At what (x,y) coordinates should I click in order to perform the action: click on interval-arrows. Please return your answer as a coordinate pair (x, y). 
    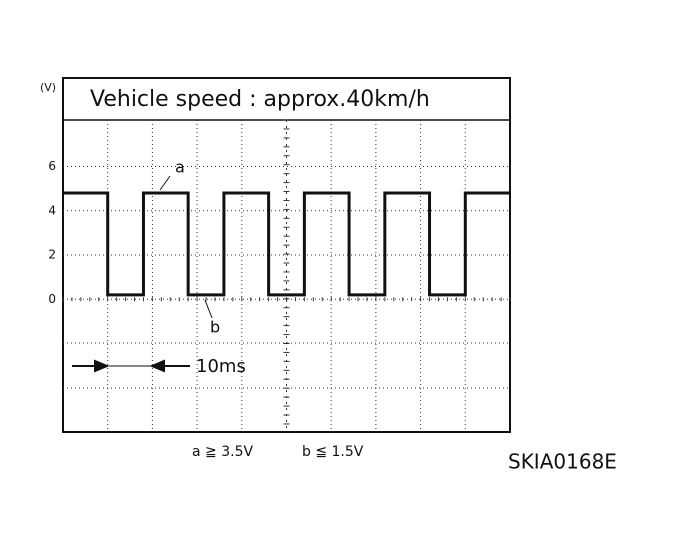
    Looking at the image, I should click on (131, 366).